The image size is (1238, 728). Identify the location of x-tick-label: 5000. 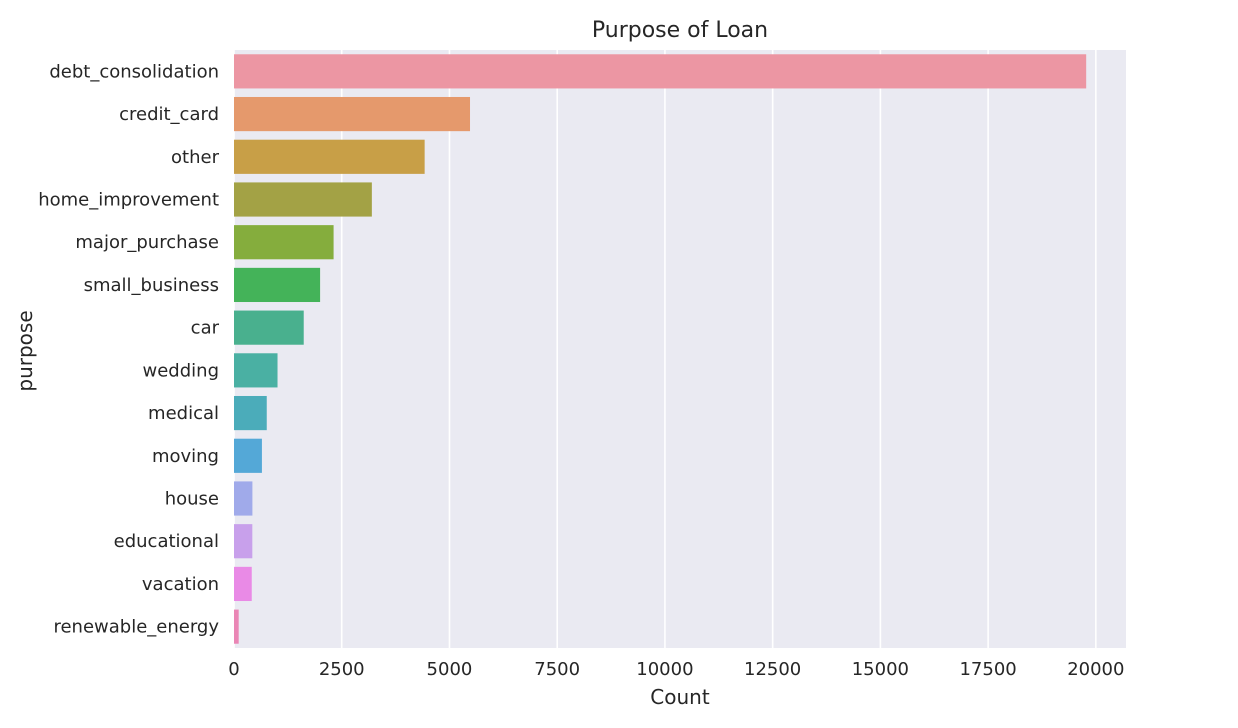
(450, 669).